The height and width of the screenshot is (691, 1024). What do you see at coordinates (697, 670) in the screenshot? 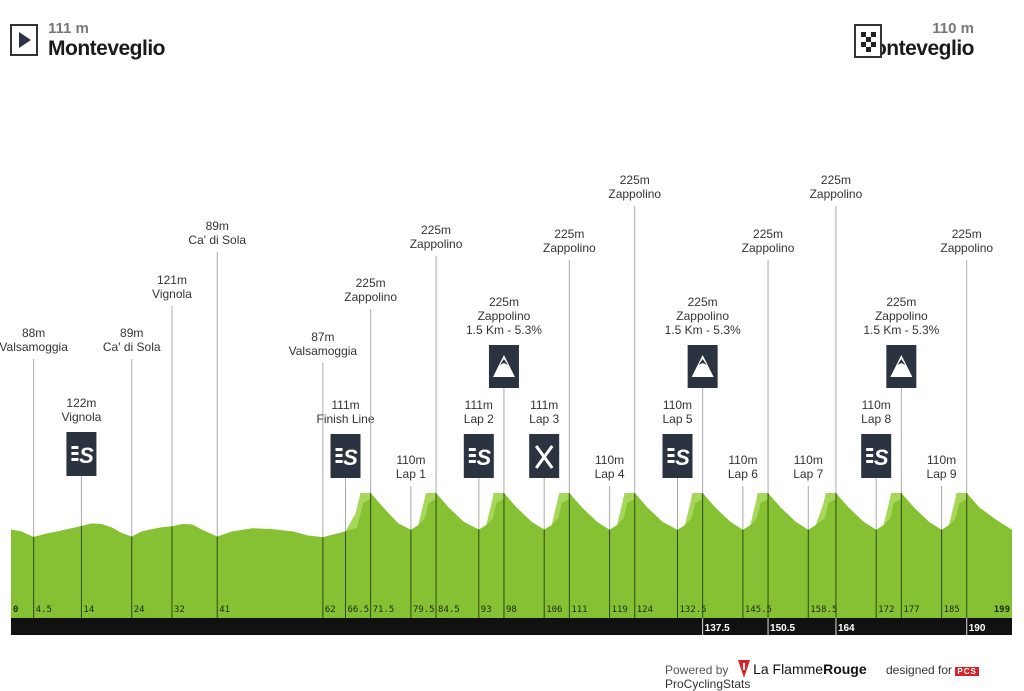
I see `powered-by-label: Powered by` at bounding box center [697, 670].